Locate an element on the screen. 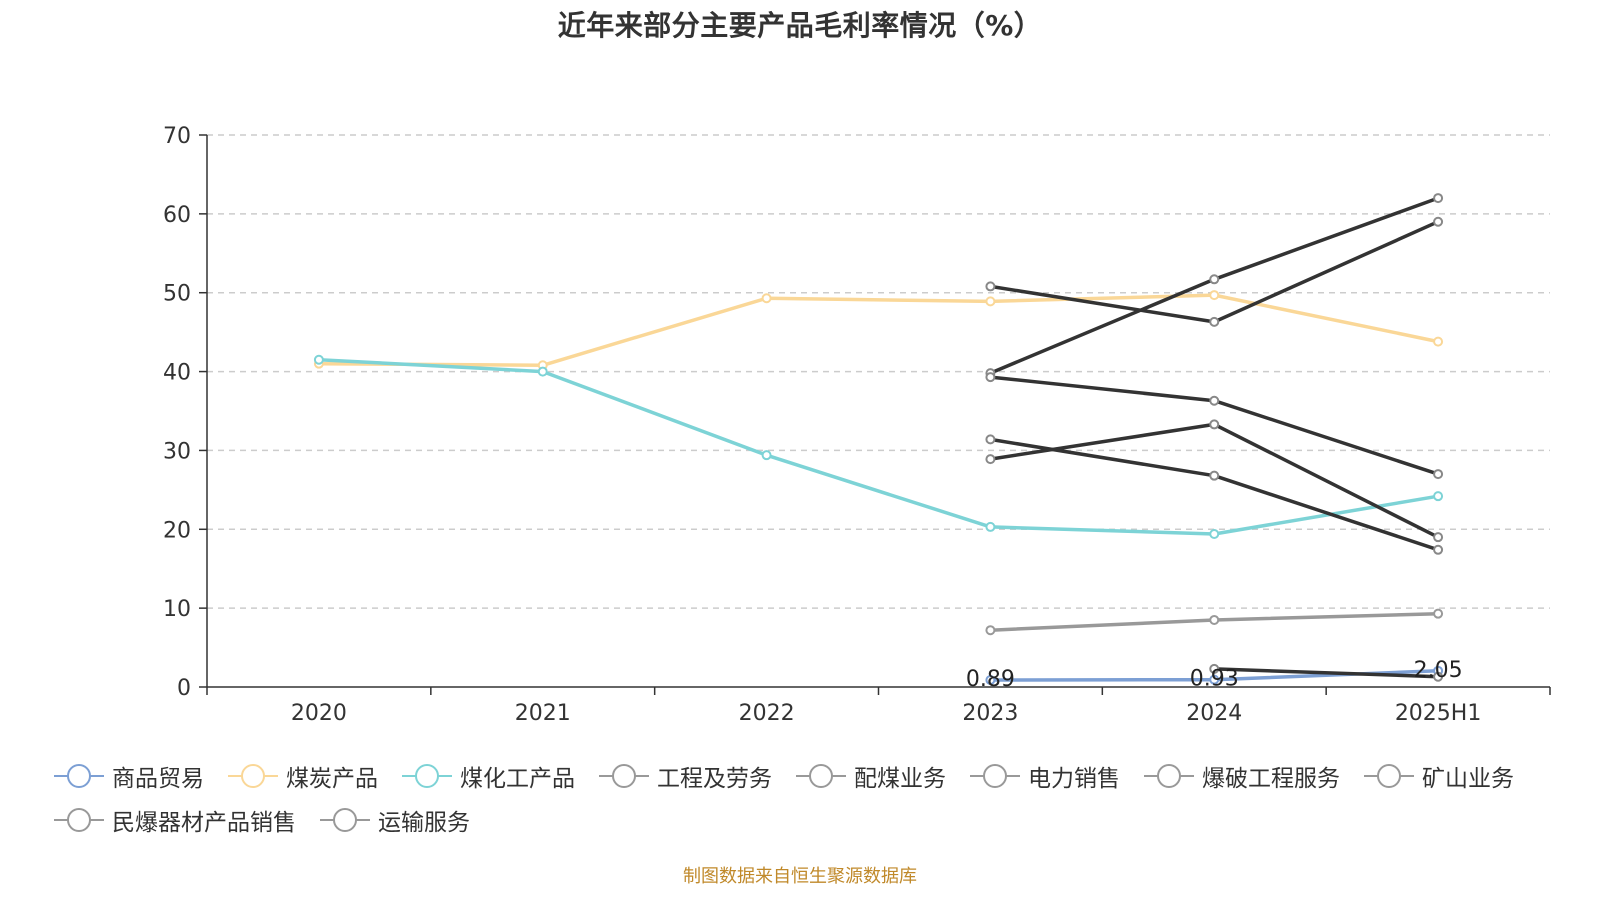 This screenshot has height=900, width=1600. x-tick-label: 2020 is located at coordinates (319, 713).